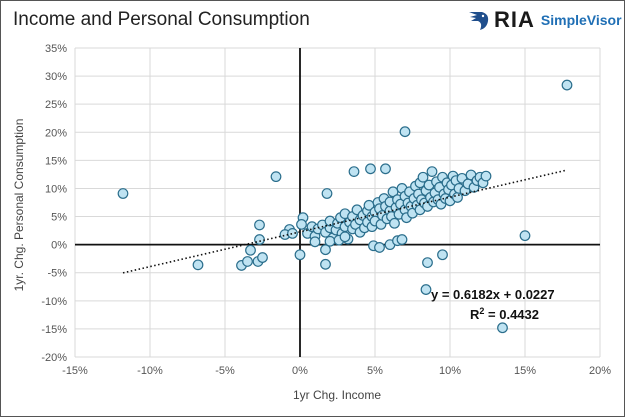  I want to click on y-tick-label: 25%, so click(56, 105).